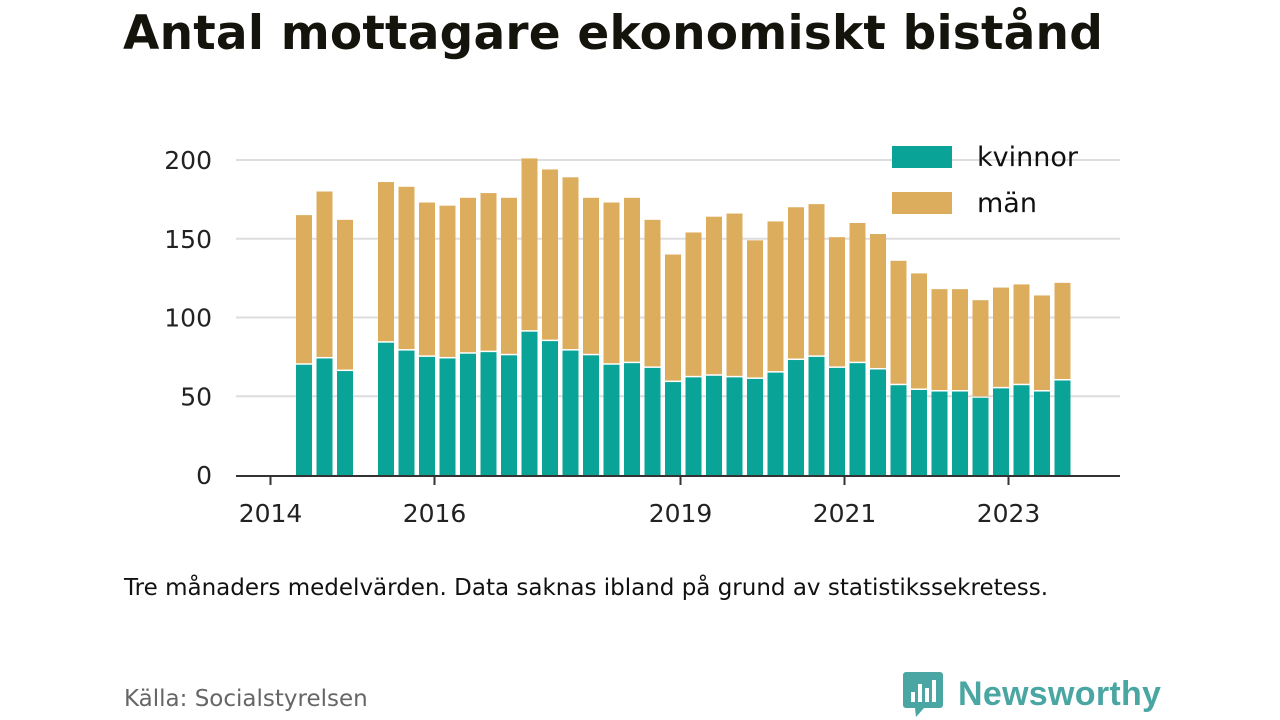 Image resolution: width=1280 pixels, height=720 pixels. Describe the element at coordinates (435, 513) in the screenshot. I see `x-tick-label: 2016` at that location.